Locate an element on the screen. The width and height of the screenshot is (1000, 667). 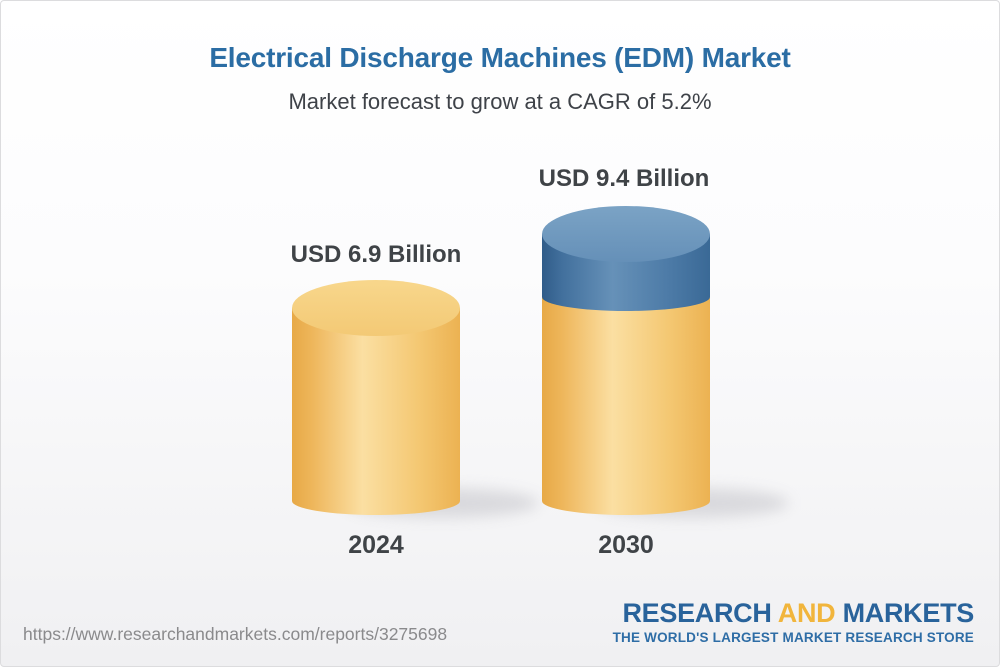
bar-2030-base-bottom is located at coordinates (626, 501).